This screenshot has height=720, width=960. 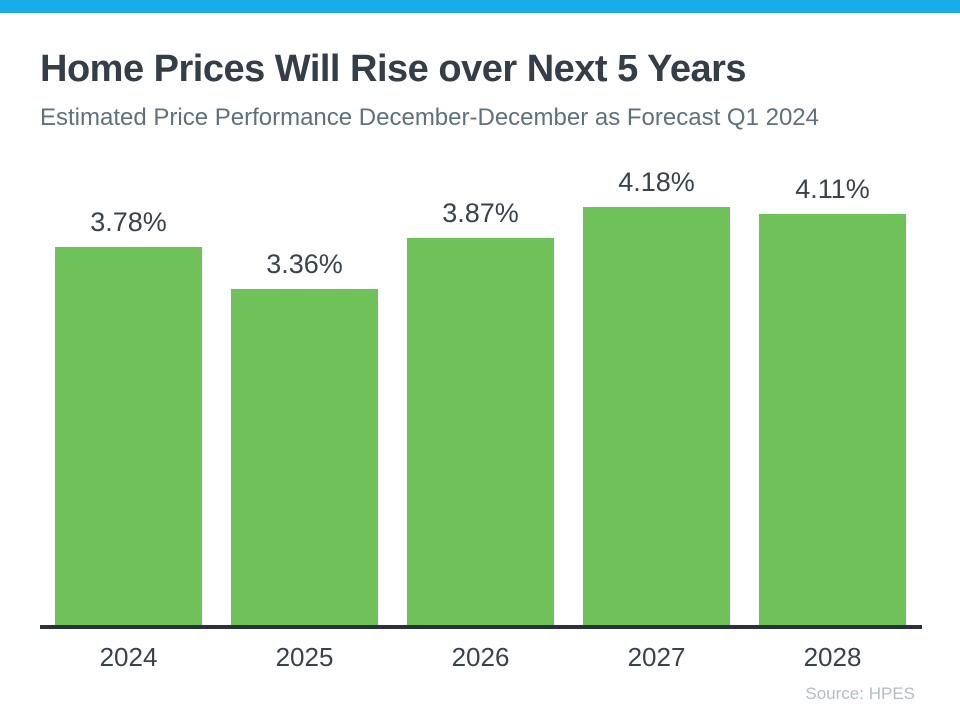 I want to click on top-accent-bar, so click(x=480, y=6).